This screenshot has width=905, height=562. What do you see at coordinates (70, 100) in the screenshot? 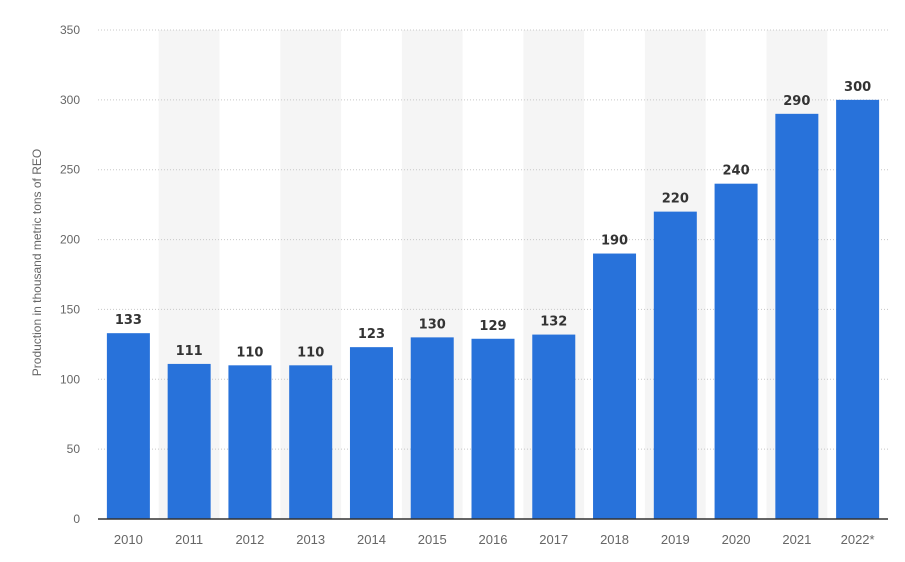
I see `y-tick-label: 300` at bounding box center [70, 100].